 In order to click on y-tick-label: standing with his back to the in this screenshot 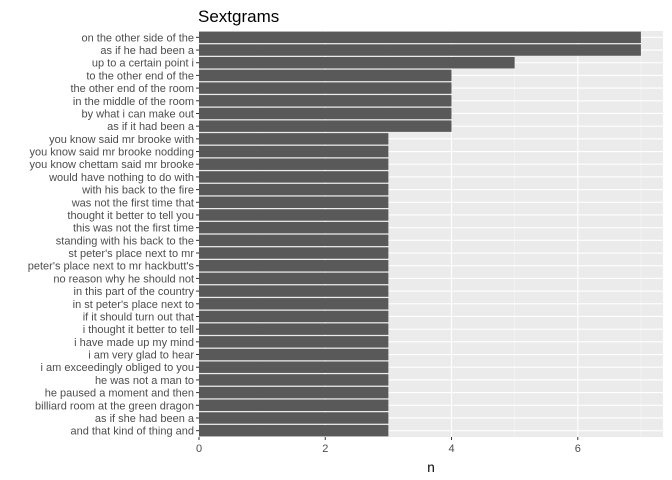, I will do `click(125, 241)`.